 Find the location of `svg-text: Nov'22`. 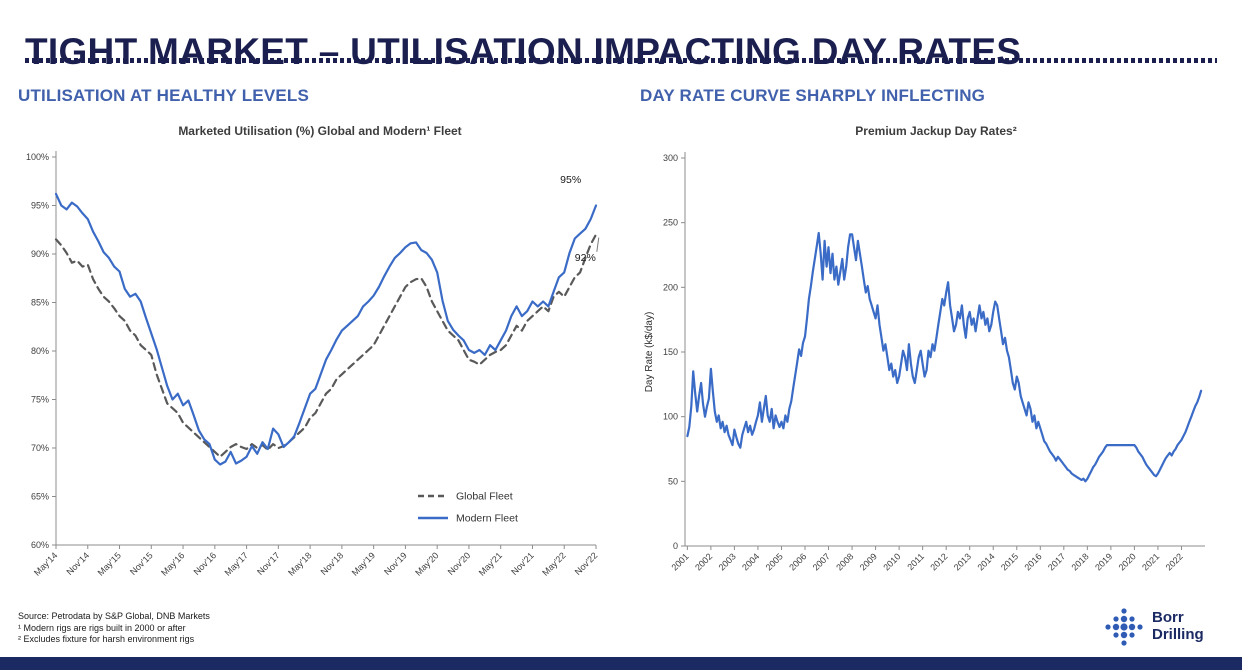

svg-text: Nov'22 is located at coordinates (586, 563).